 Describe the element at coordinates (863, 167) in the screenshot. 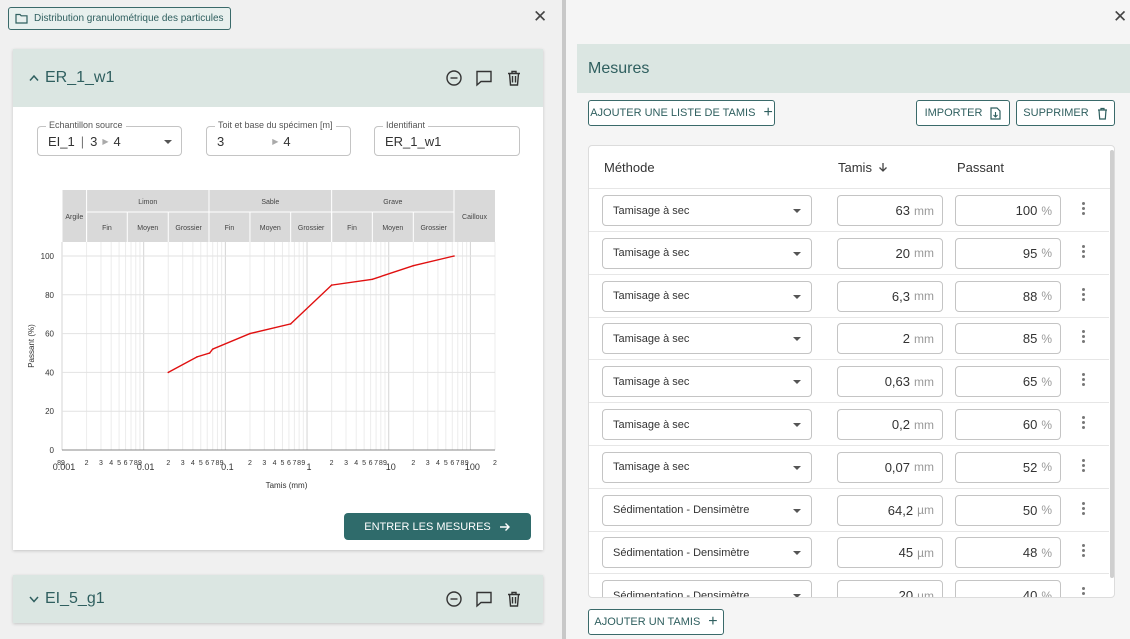

I see `sieve-column-header: Tamis` at that location.